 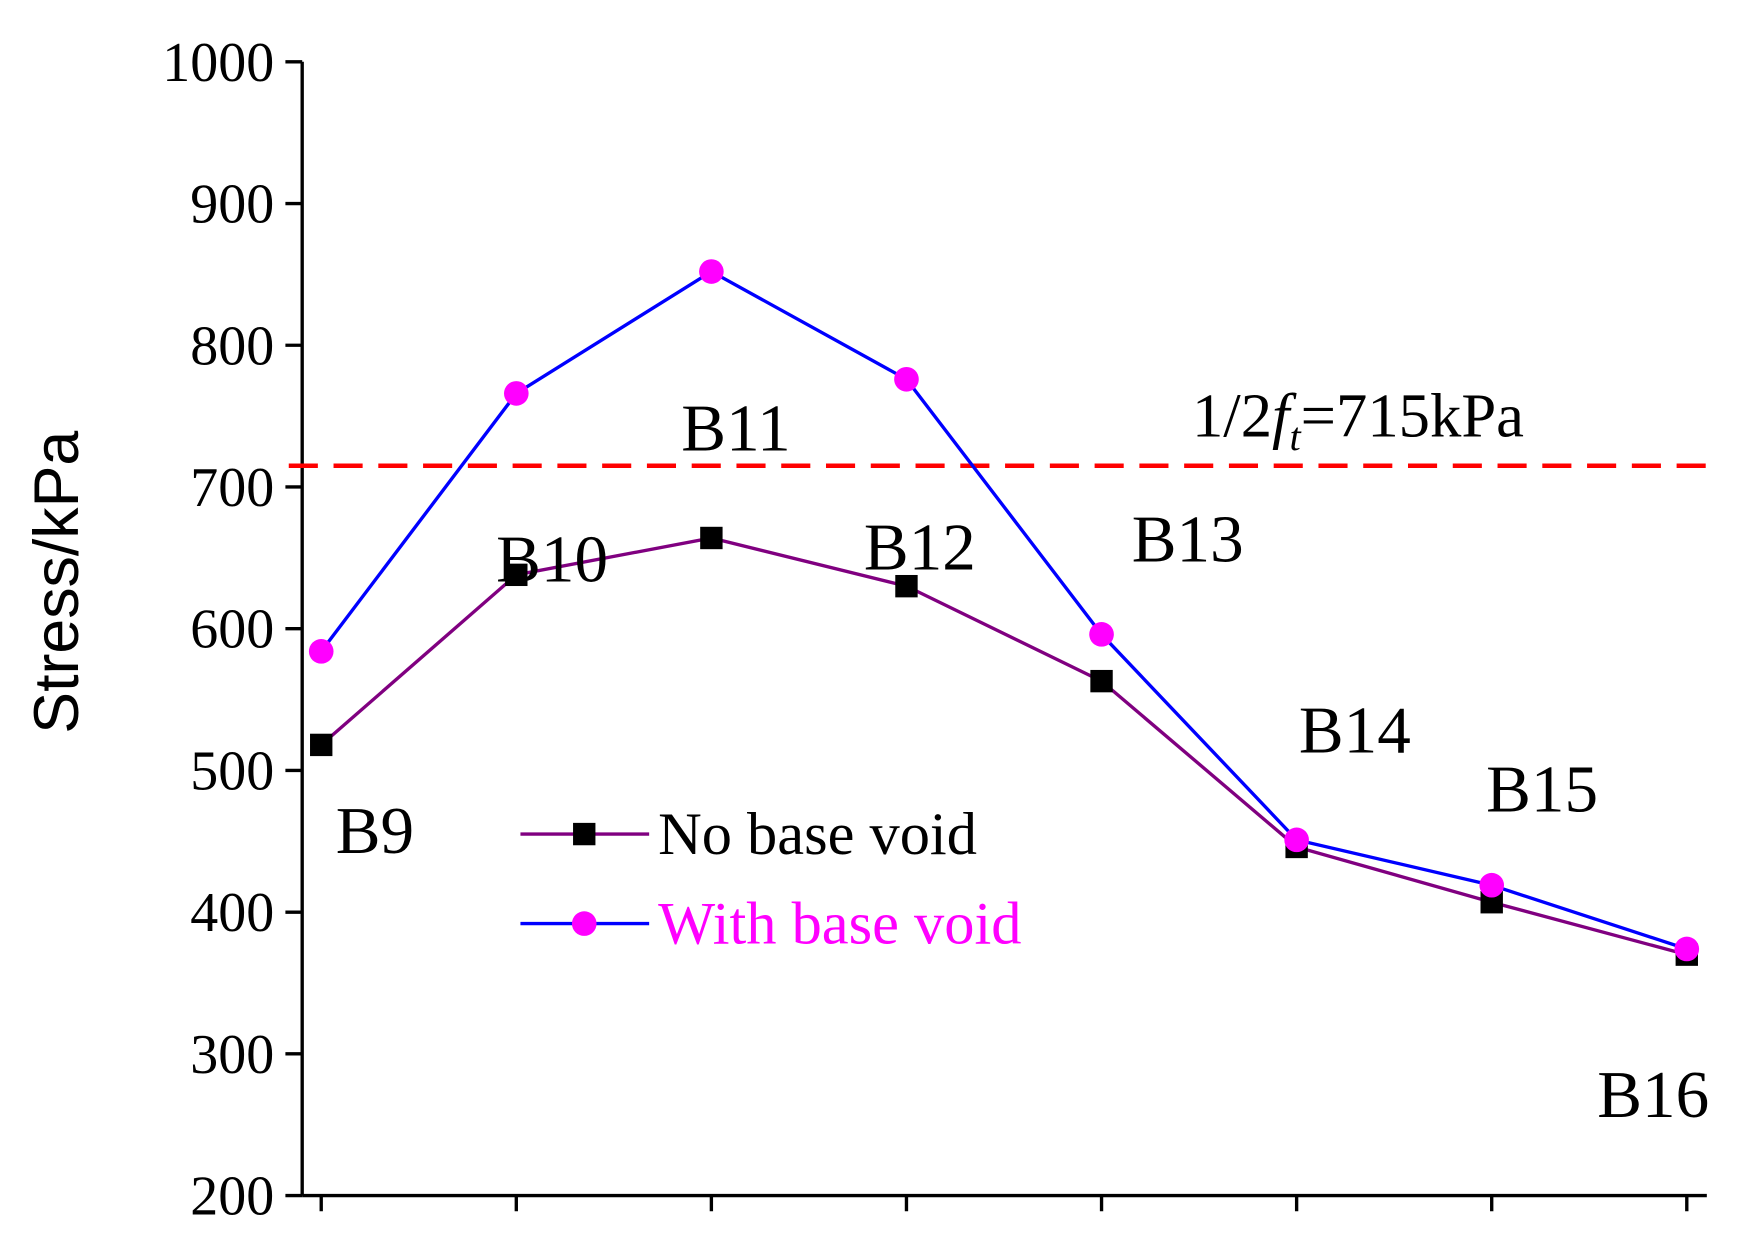 I want to click on legend-label: With base void, so click(x=839, y=924).